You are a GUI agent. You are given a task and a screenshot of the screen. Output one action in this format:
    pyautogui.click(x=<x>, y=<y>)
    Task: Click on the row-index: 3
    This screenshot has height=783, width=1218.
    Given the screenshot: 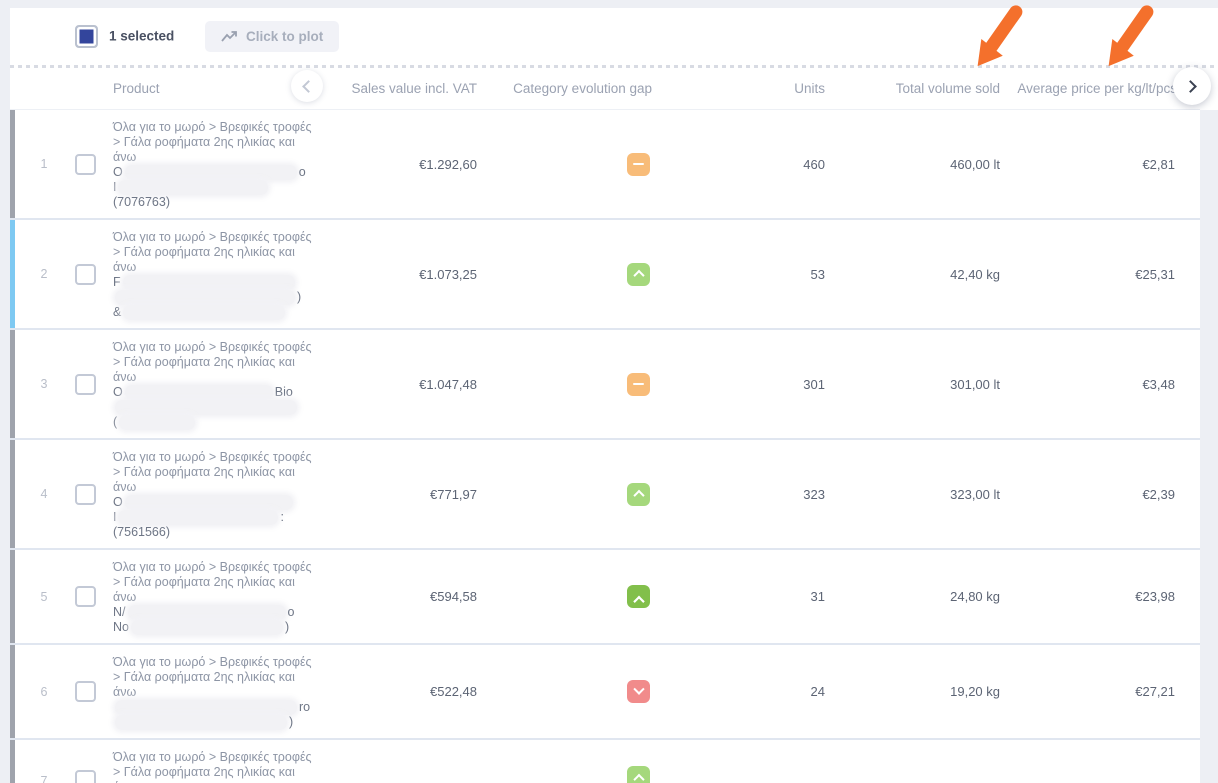 What is the action you would take?
    pyautogui.click(x=44, y=384)
    